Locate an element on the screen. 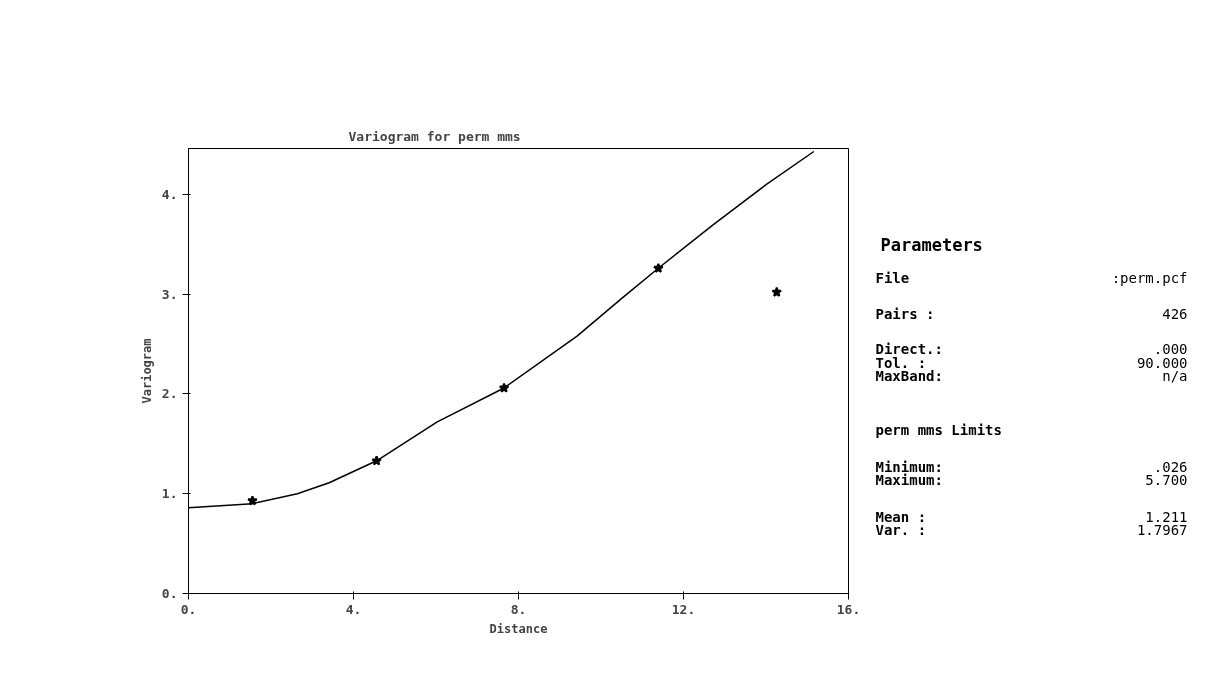  x-tick-label: 0. is located at coordinates (188, 609).